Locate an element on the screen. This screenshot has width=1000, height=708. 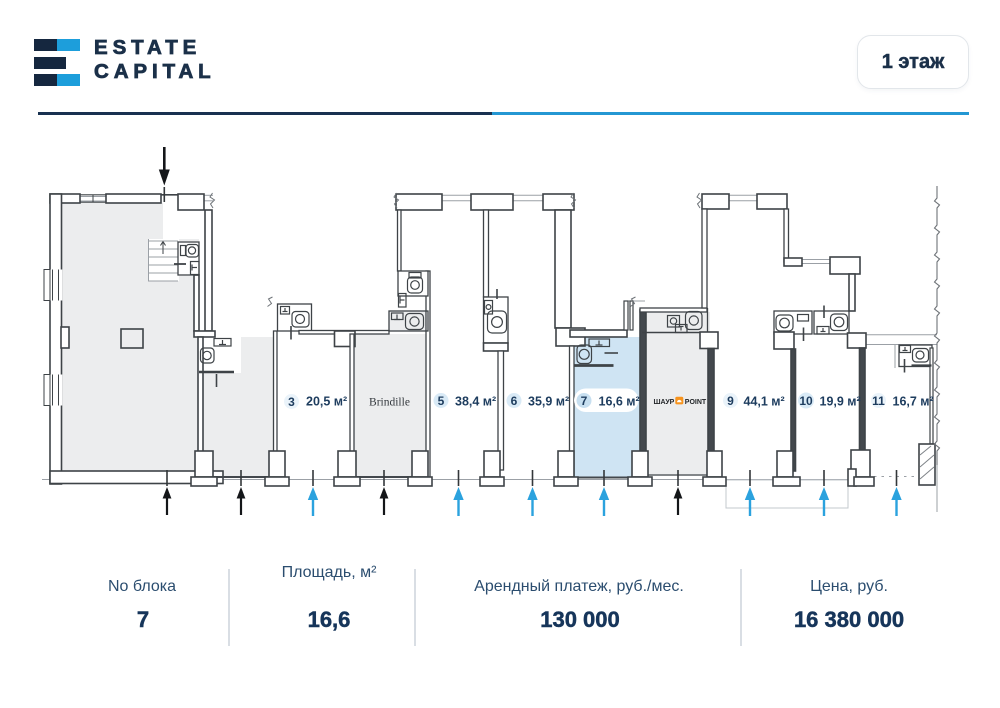
svg-text: 3 is located at coordinates (291, 402).